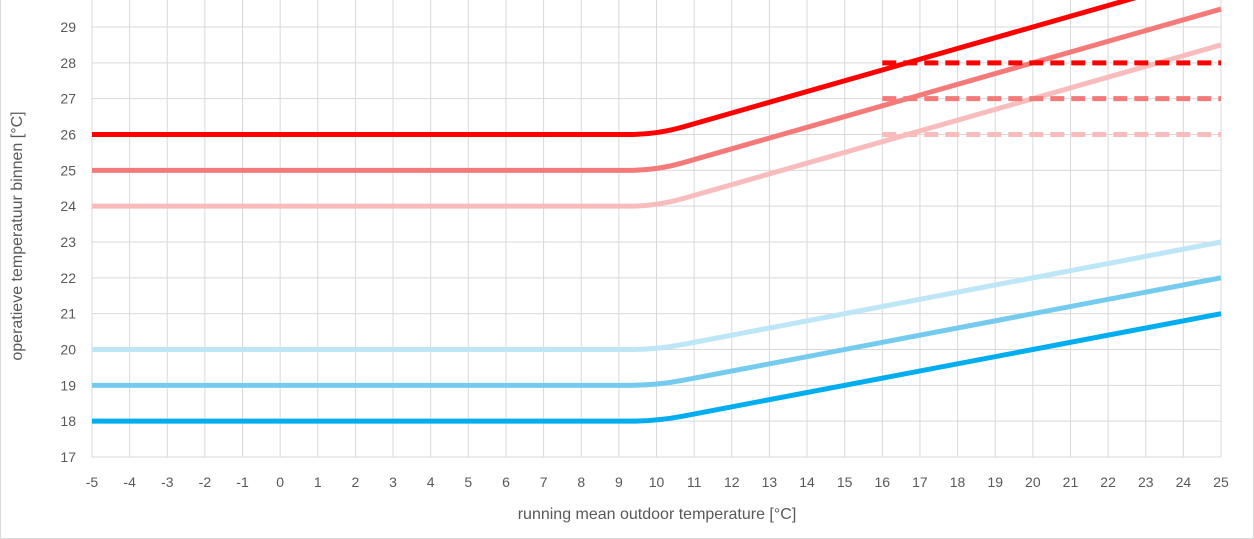 Image resolution: width=1254 pixels, height=539 pixels. What do you see at coordinates (68, 27) in the screenshot?
I see `y-tick-label-12: 29` at bounding box center [68, 27].